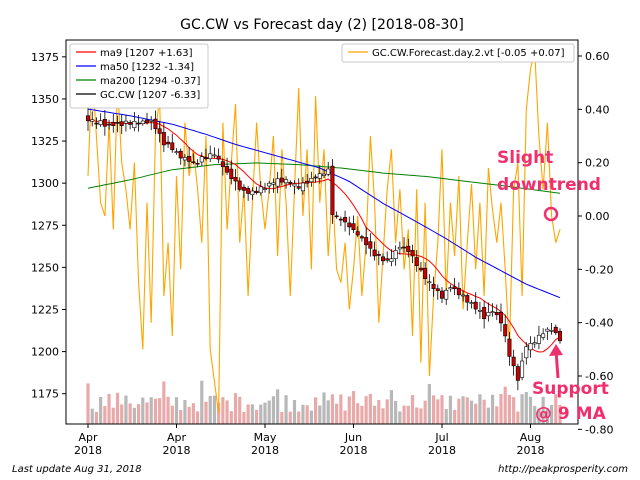 This screenshot has height=480, width=640. Describe the element at coordinates (177, 437) in the screenshot. I see `x-tick-label: Apr` at that location.